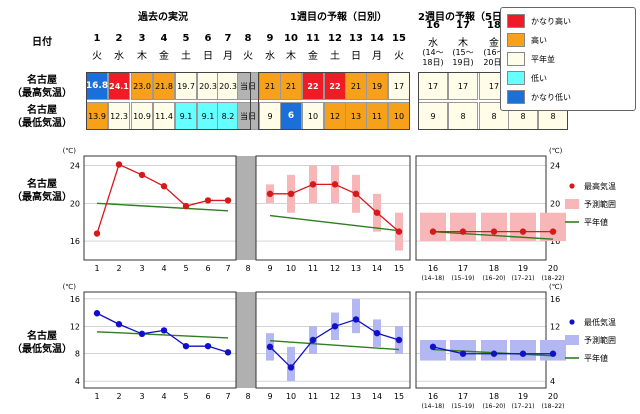  I want to click on date-weekday-8: 火, so click(248, 56).